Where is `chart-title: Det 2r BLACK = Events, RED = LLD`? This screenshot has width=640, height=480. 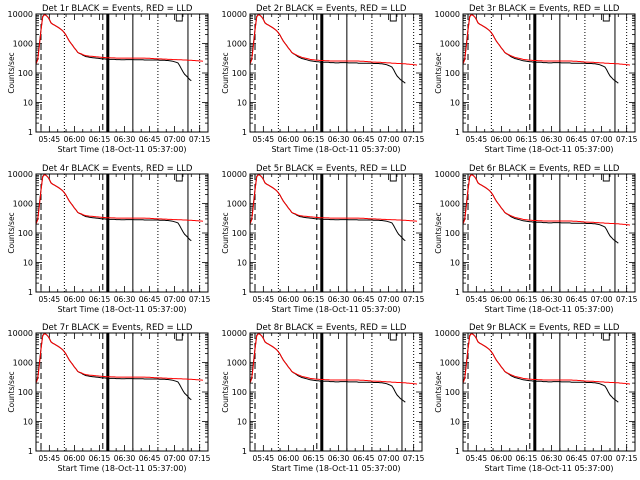
chart-title: Det 2r BLACK = Events, RED = LLD is located at coordinates (331, 9).